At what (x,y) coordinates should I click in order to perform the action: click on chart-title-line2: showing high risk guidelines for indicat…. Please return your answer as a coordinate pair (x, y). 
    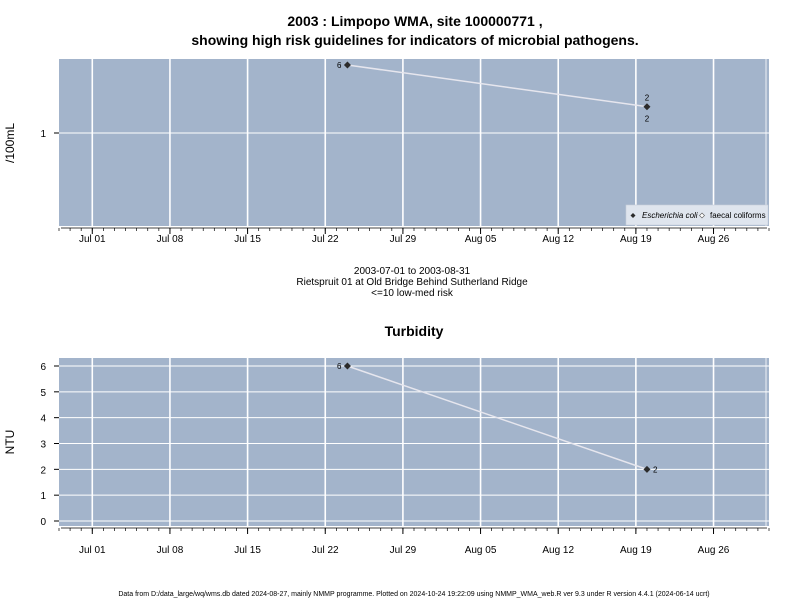
    Looking at the image, I should click on (414, 40).